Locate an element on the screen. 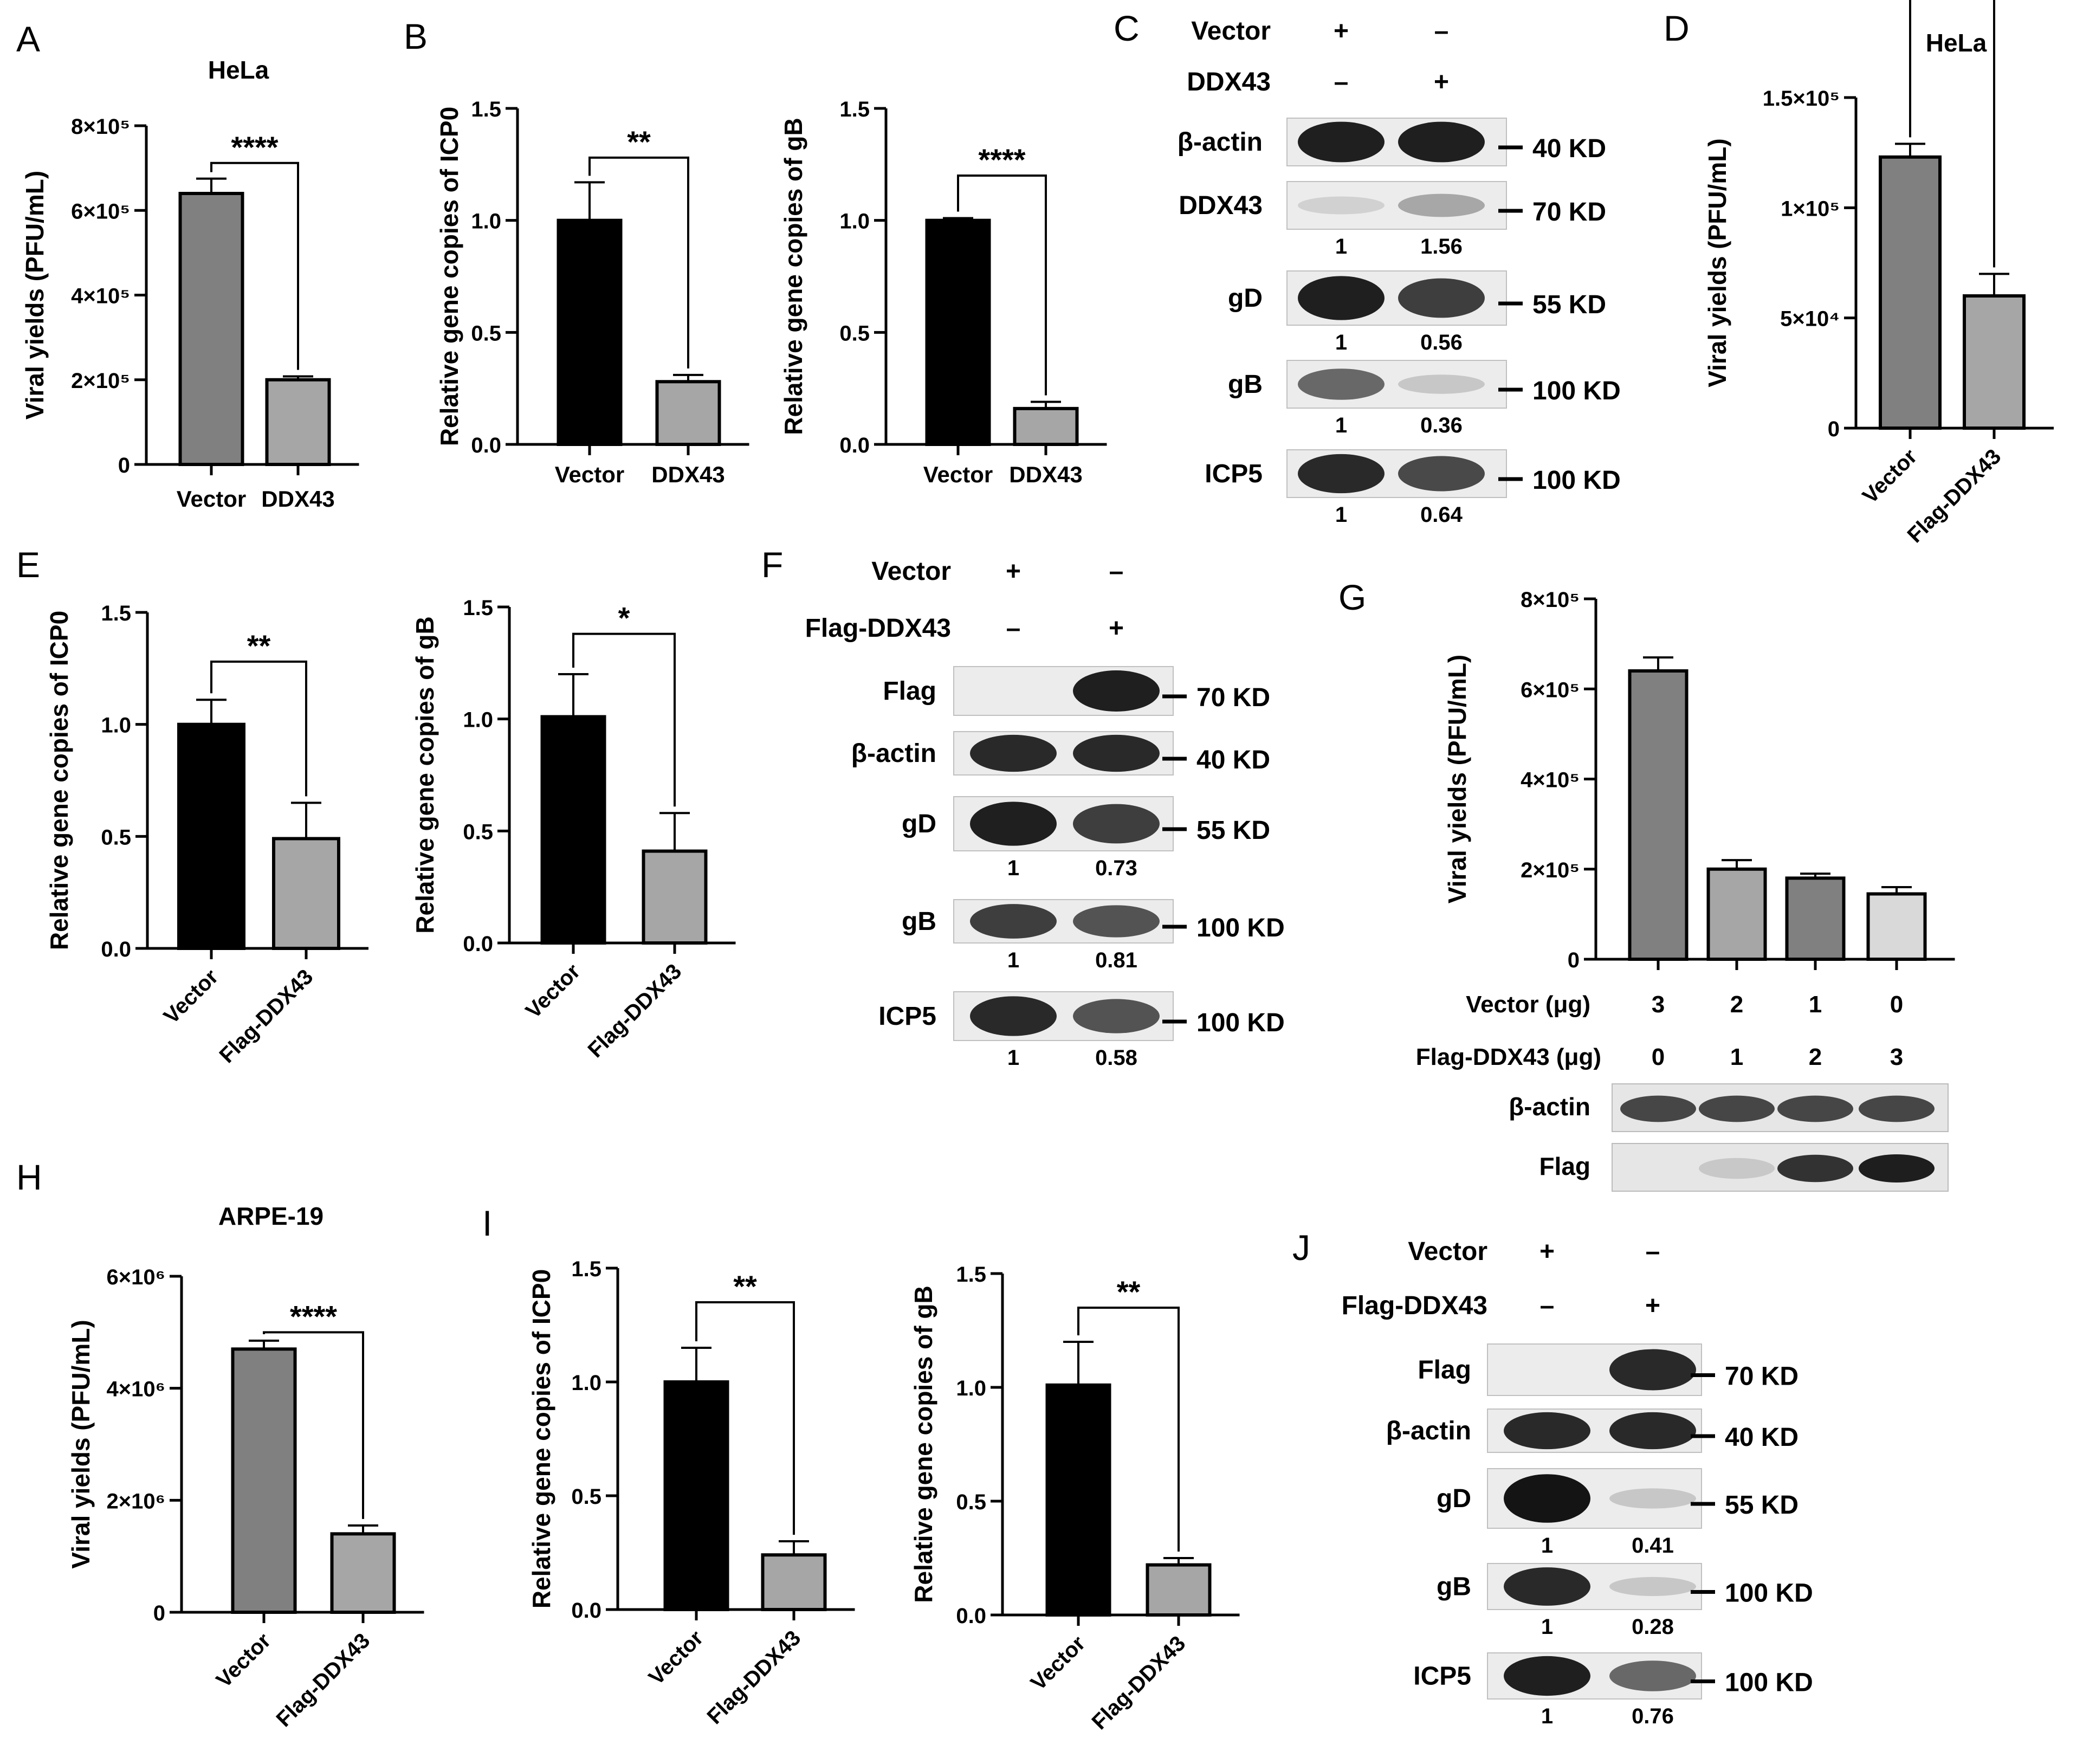 The width and height of the screenshot is (2083, 1764). molecular-weight-label: 40 KD is located at coordinates (1233, 760).